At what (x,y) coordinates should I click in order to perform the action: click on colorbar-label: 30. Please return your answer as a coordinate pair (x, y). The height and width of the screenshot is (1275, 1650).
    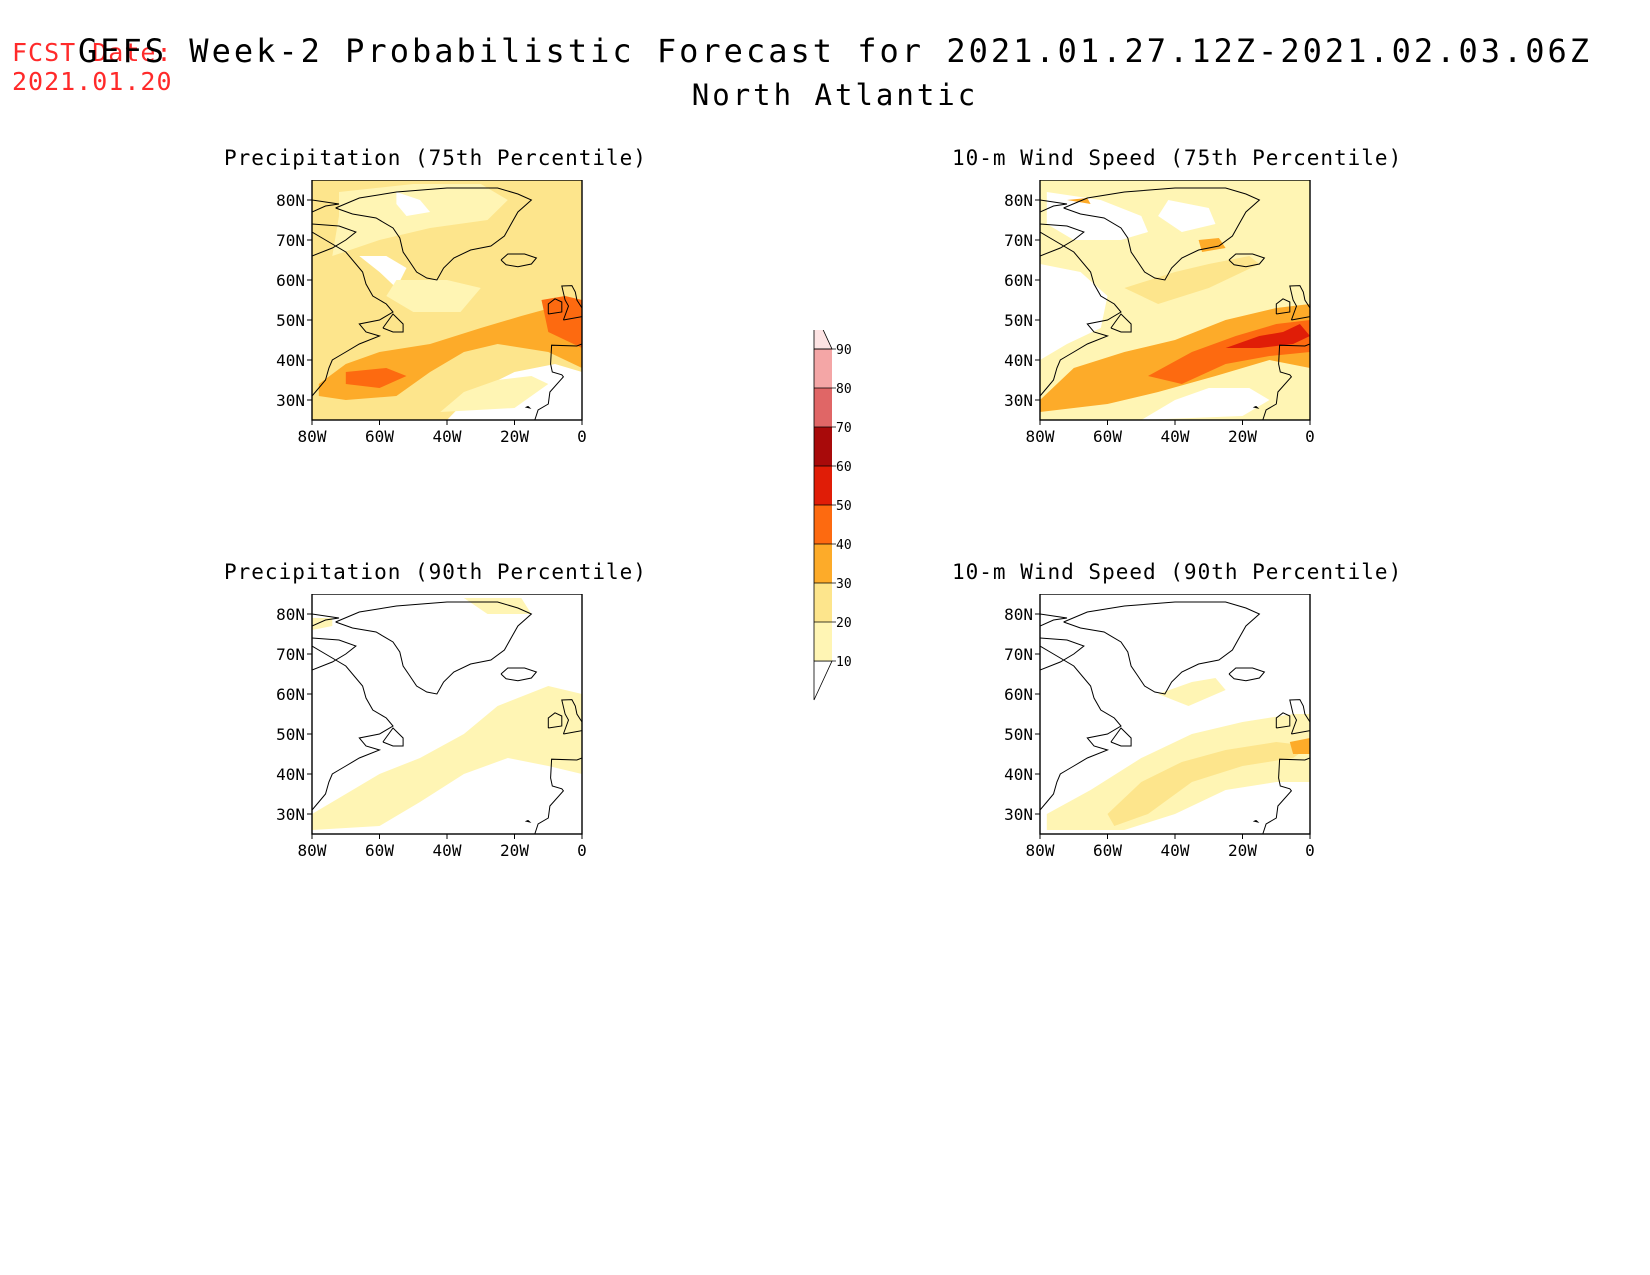
    Looking at the image, I should click on (844, 584).